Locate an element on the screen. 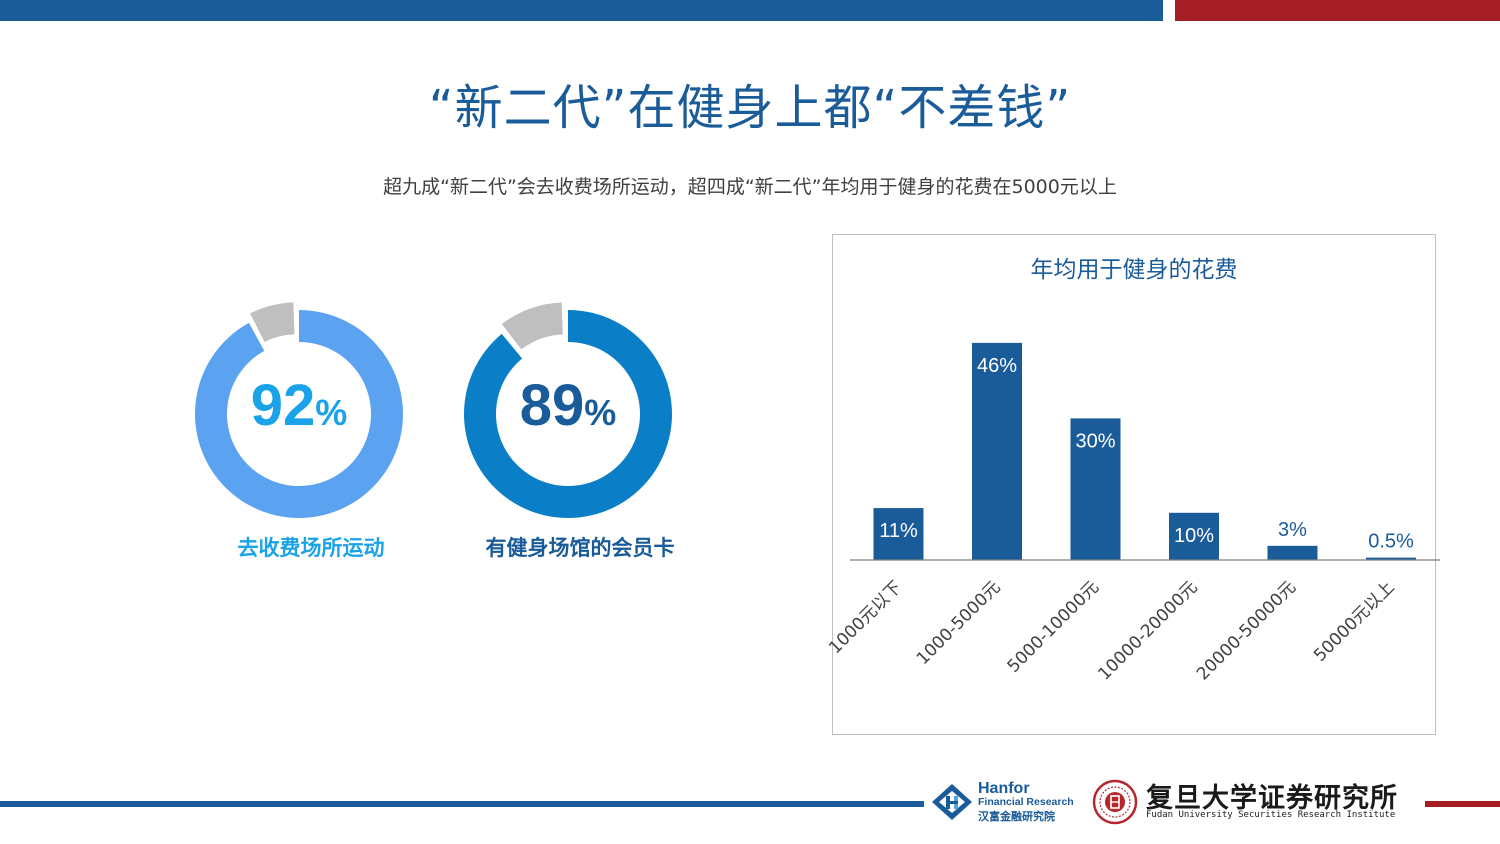 This screenshot has width=1500, height=844. bar-data-label: 46% is located at coordinates (997, 366).